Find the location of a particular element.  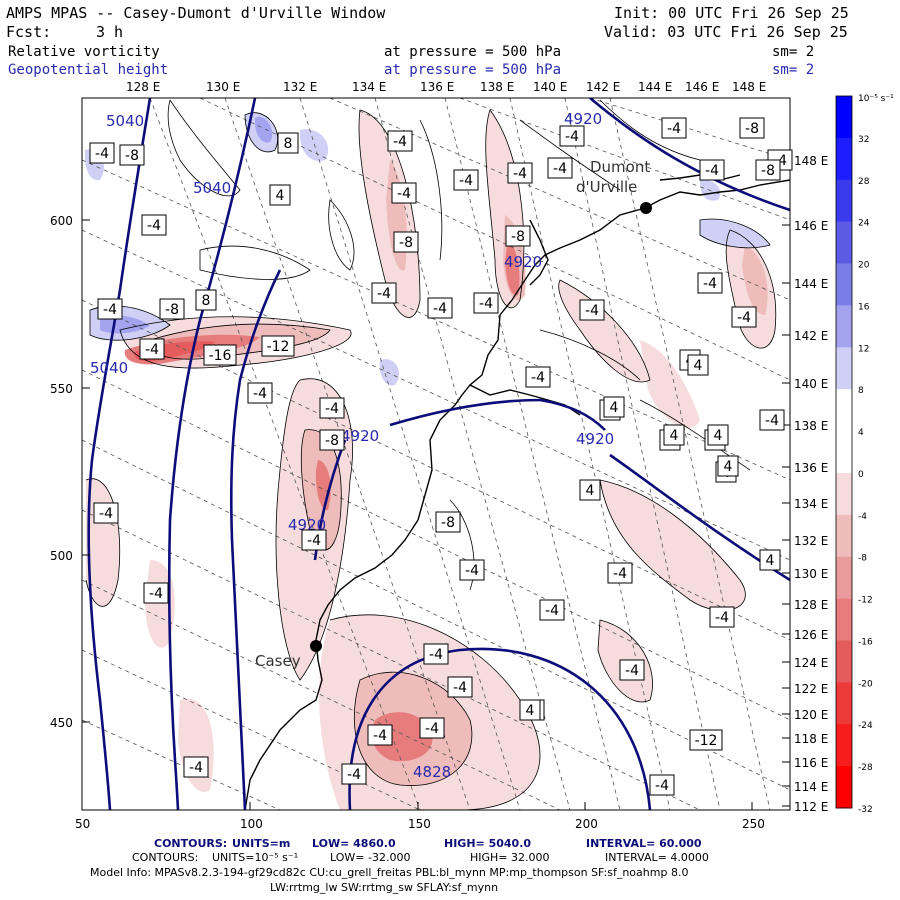

top-lon-label: 142 E is located at coordinates (603, 87).